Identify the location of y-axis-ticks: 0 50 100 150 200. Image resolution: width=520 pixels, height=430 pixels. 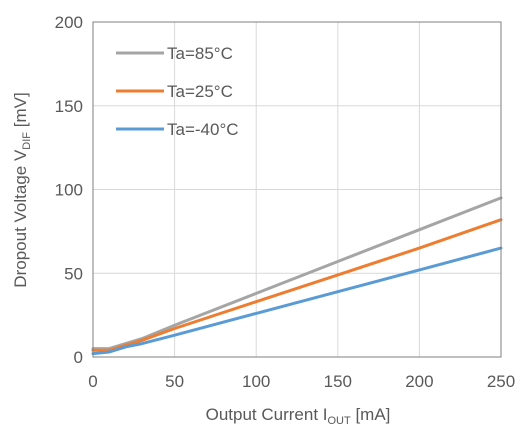
(69, 190).